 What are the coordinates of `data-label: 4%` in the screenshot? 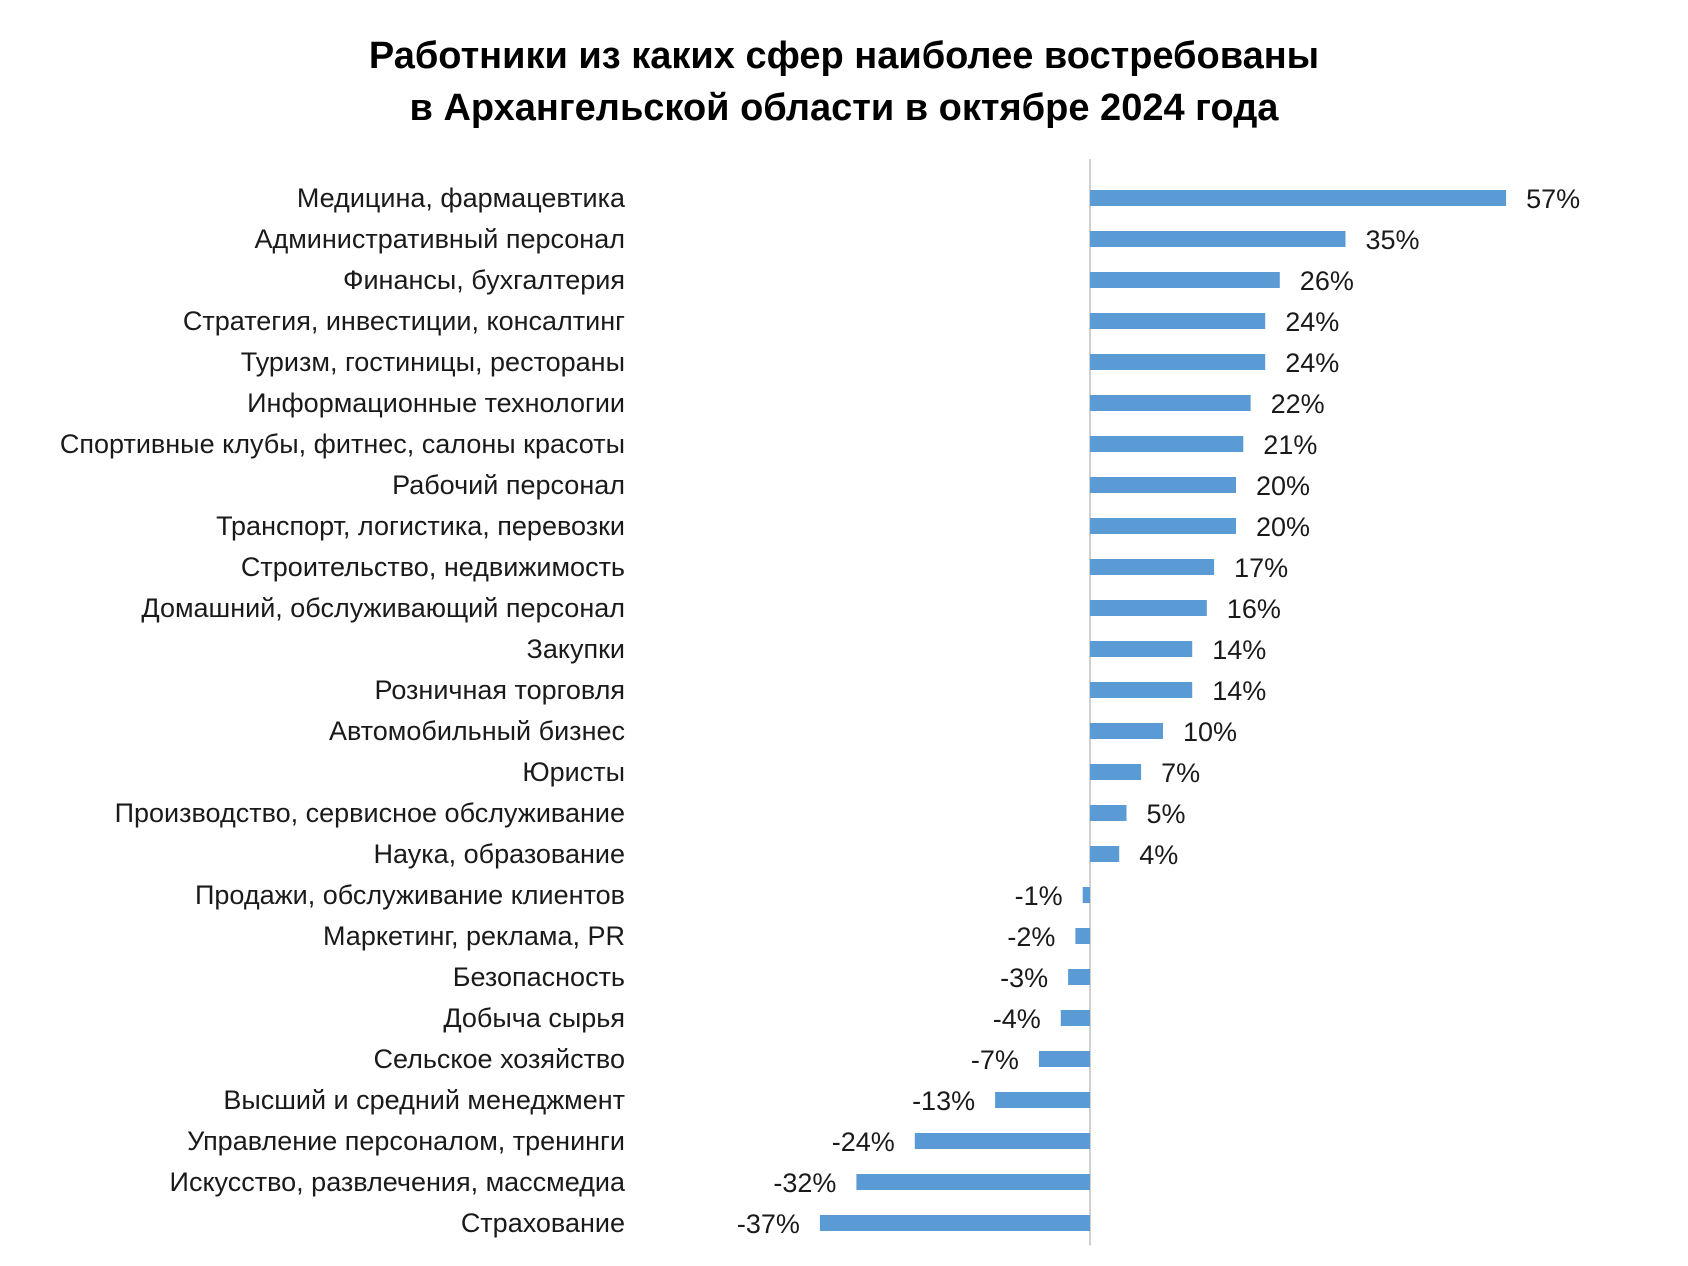 It's located at (1158, 855).